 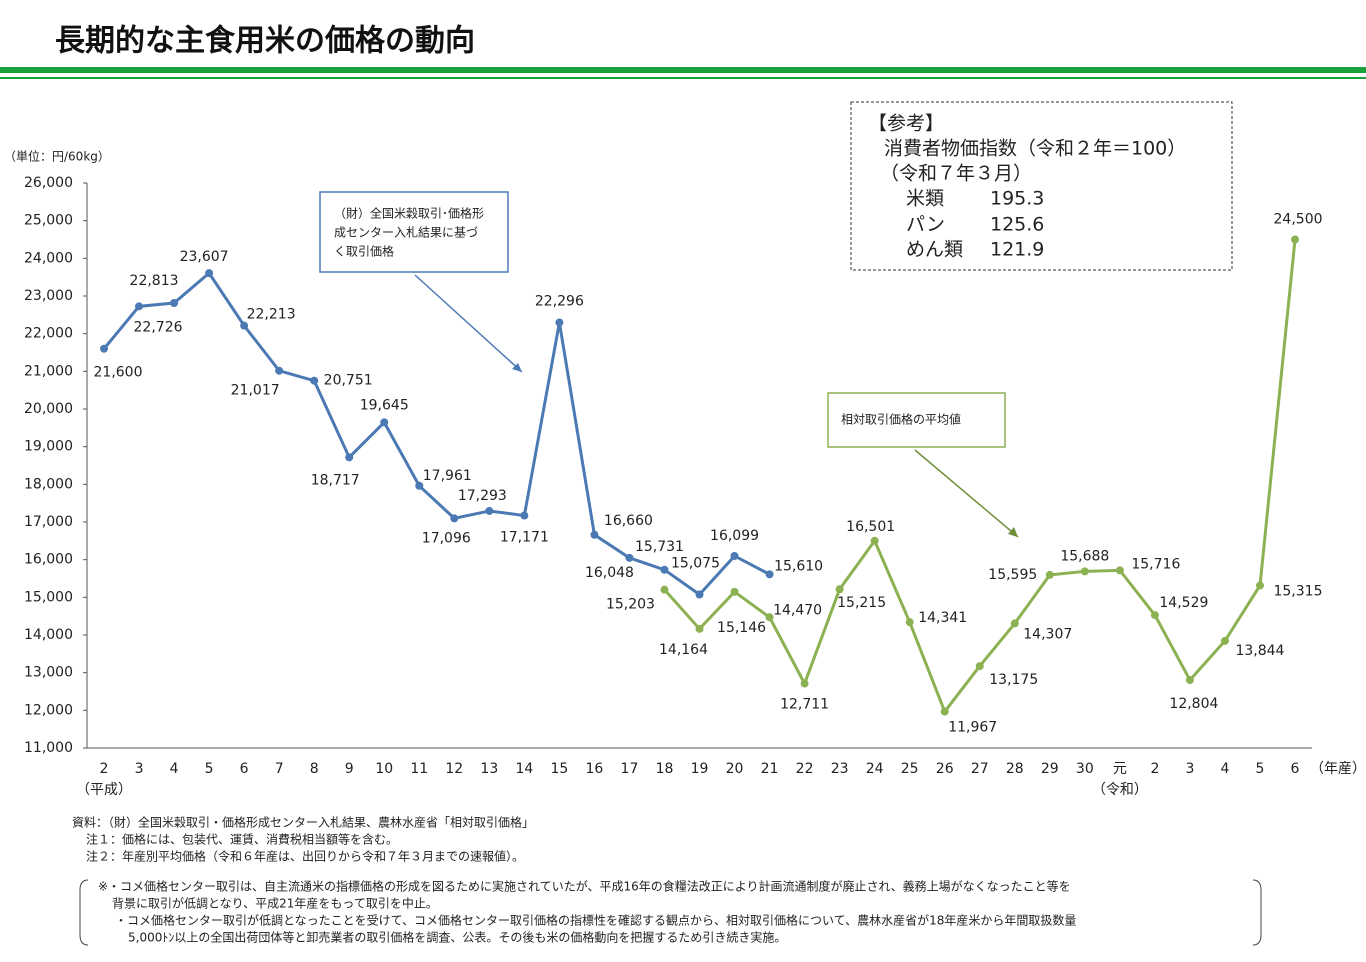 What do you see at coordinates (406, 233) in the screenshot?
I see `legend-label: 成センター入札結果に基づ` at bounding box center [406, 233].